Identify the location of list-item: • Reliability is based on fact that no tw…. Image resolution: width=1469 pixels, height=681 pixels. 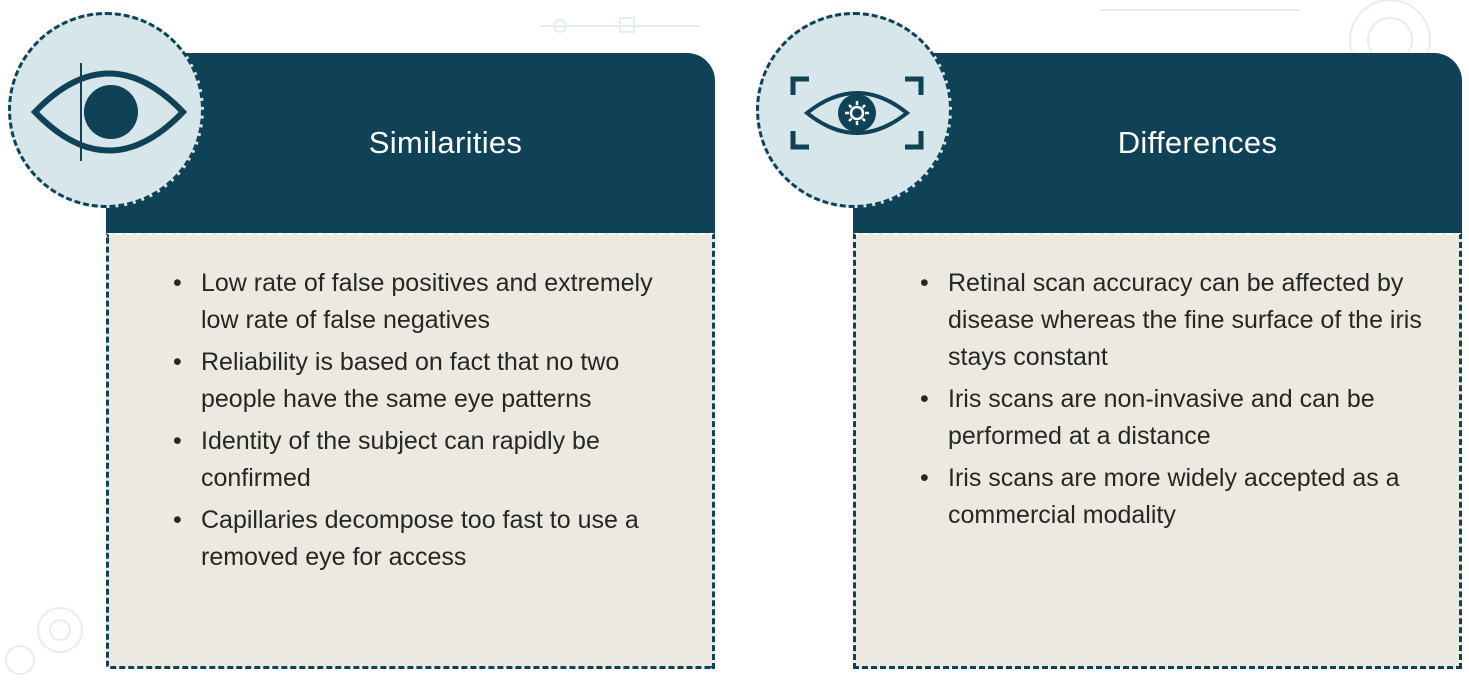
(424, 381).